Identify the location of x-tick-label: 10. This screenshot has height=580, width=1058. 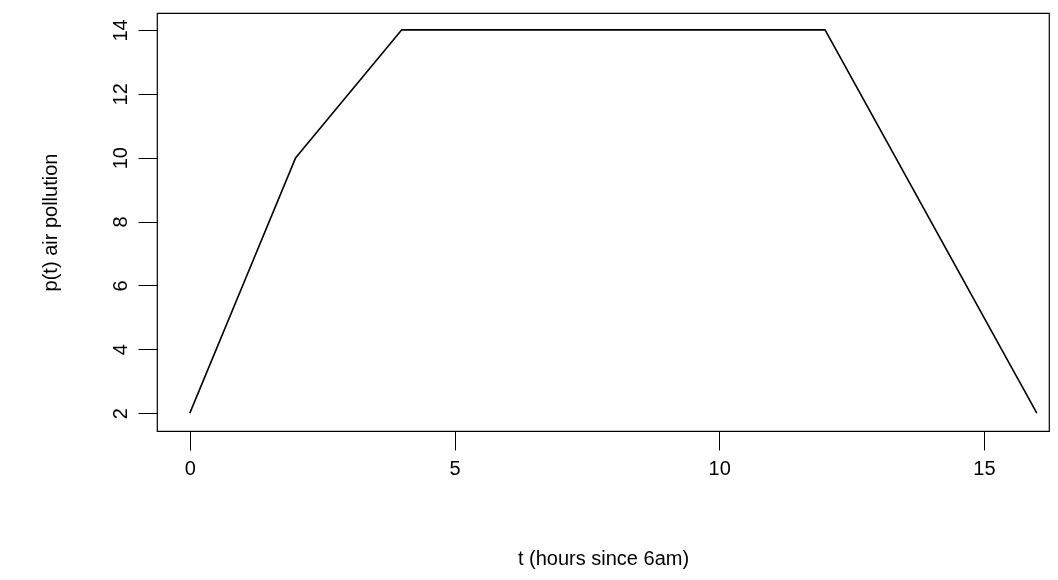
(719, 467).